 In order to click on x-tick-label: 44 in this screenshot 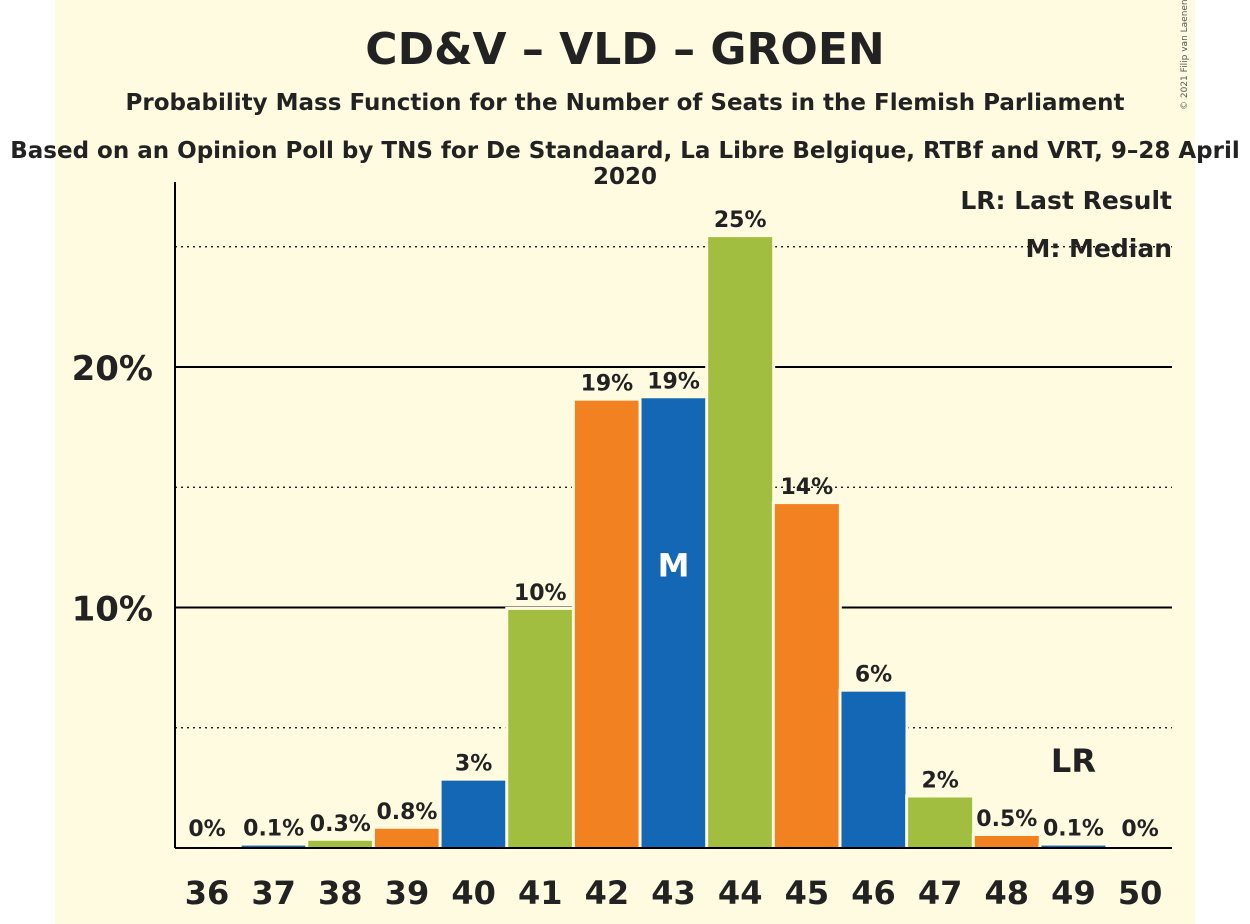, I will do `click(740, 893)`.